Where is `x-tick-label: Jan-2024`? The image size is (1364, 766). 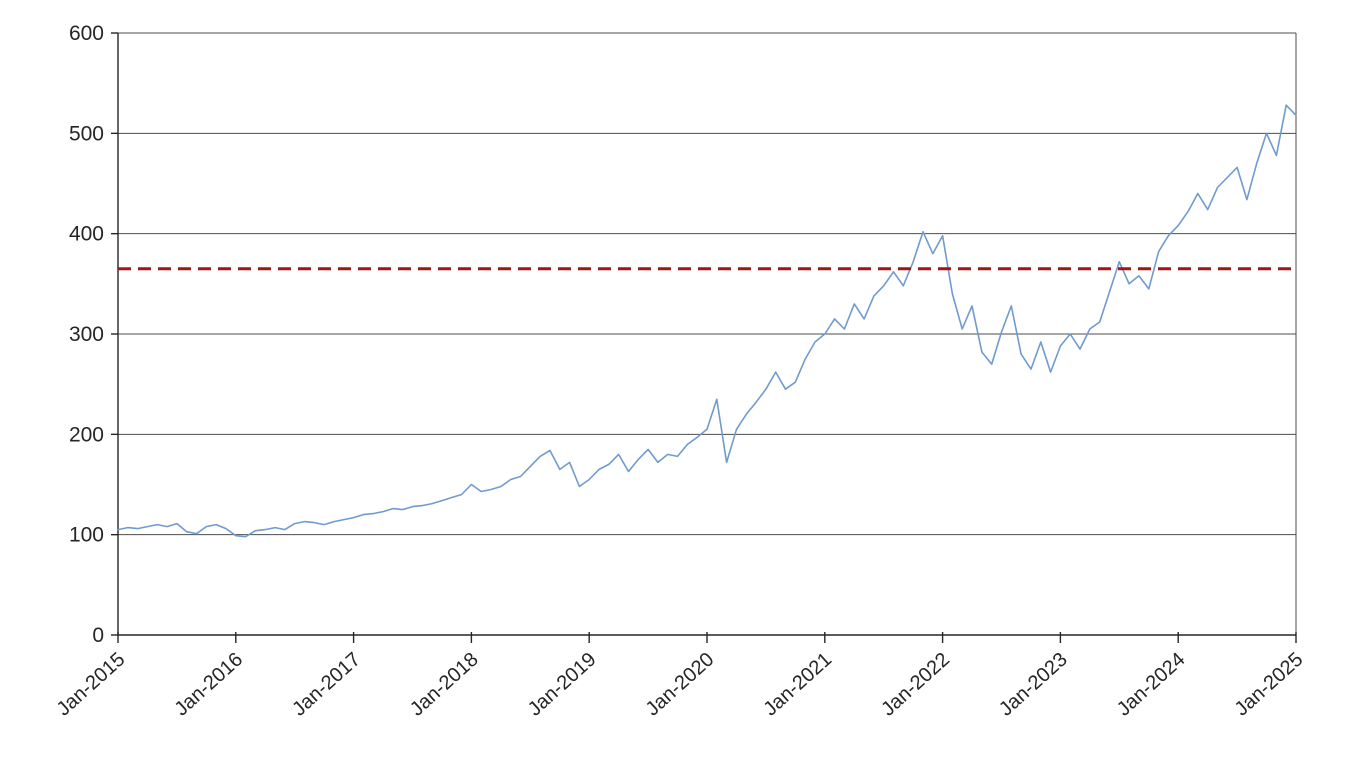 x-tick-label: Jan-2024 is located at coordinates (1151, 684).